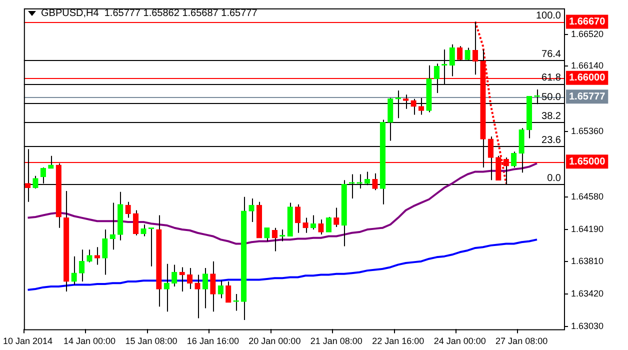  I want to click on x-tick-label: 27 Jan 08:00, so click(522, 341).